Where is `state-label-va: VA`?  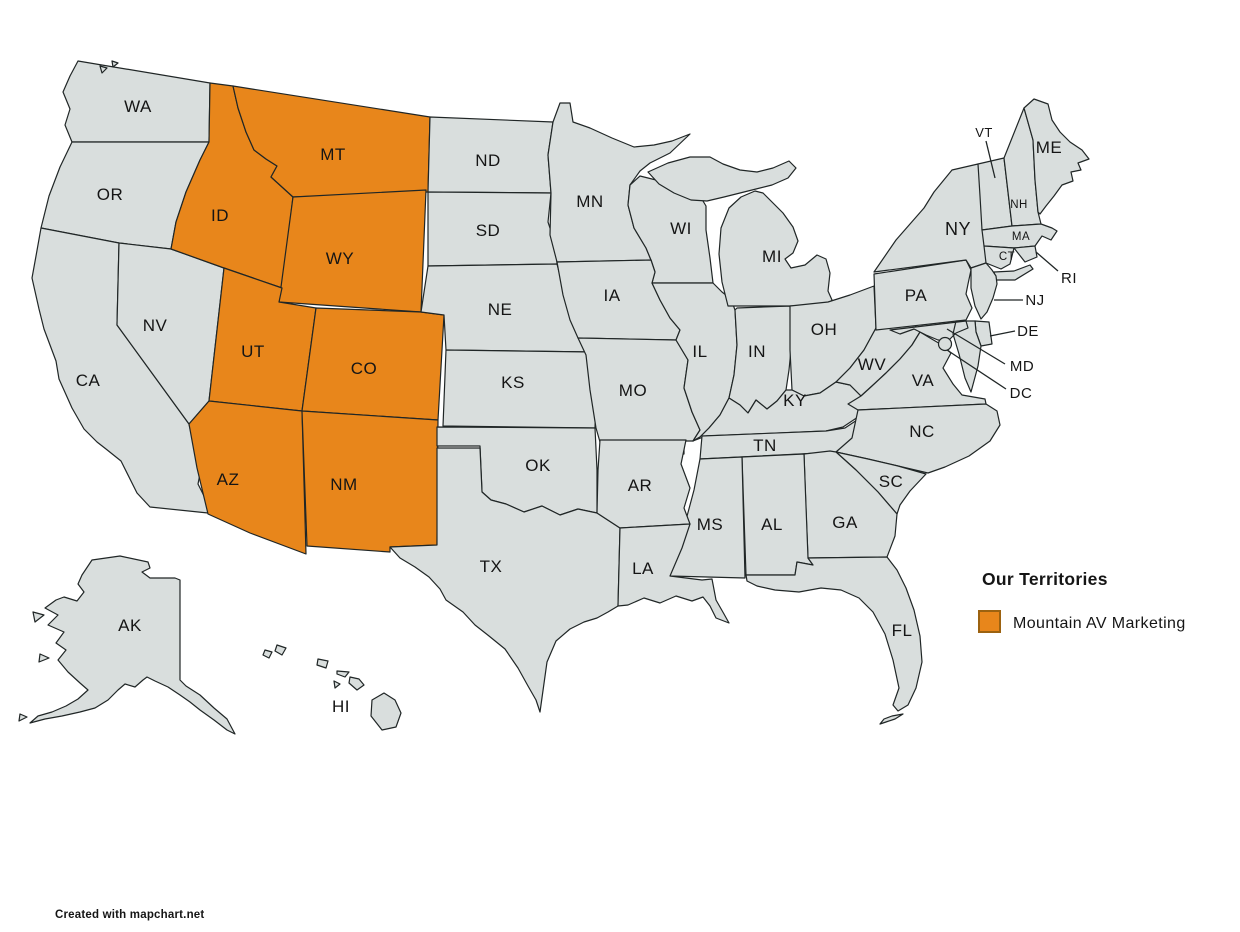
state-label-va: VA is located at coordinates (923, 380).